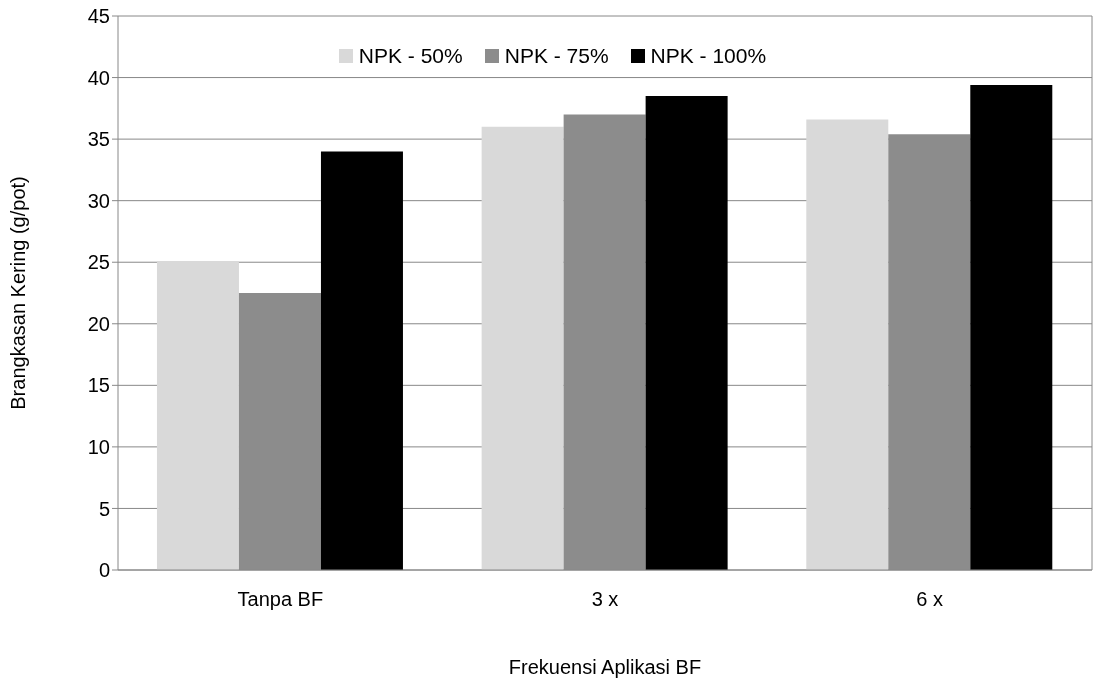 This screenshot has height=690, width=1105. Describe the element at coordinates (98, 200) in the screenshot. I see `y-tick-label: 30` at that location.